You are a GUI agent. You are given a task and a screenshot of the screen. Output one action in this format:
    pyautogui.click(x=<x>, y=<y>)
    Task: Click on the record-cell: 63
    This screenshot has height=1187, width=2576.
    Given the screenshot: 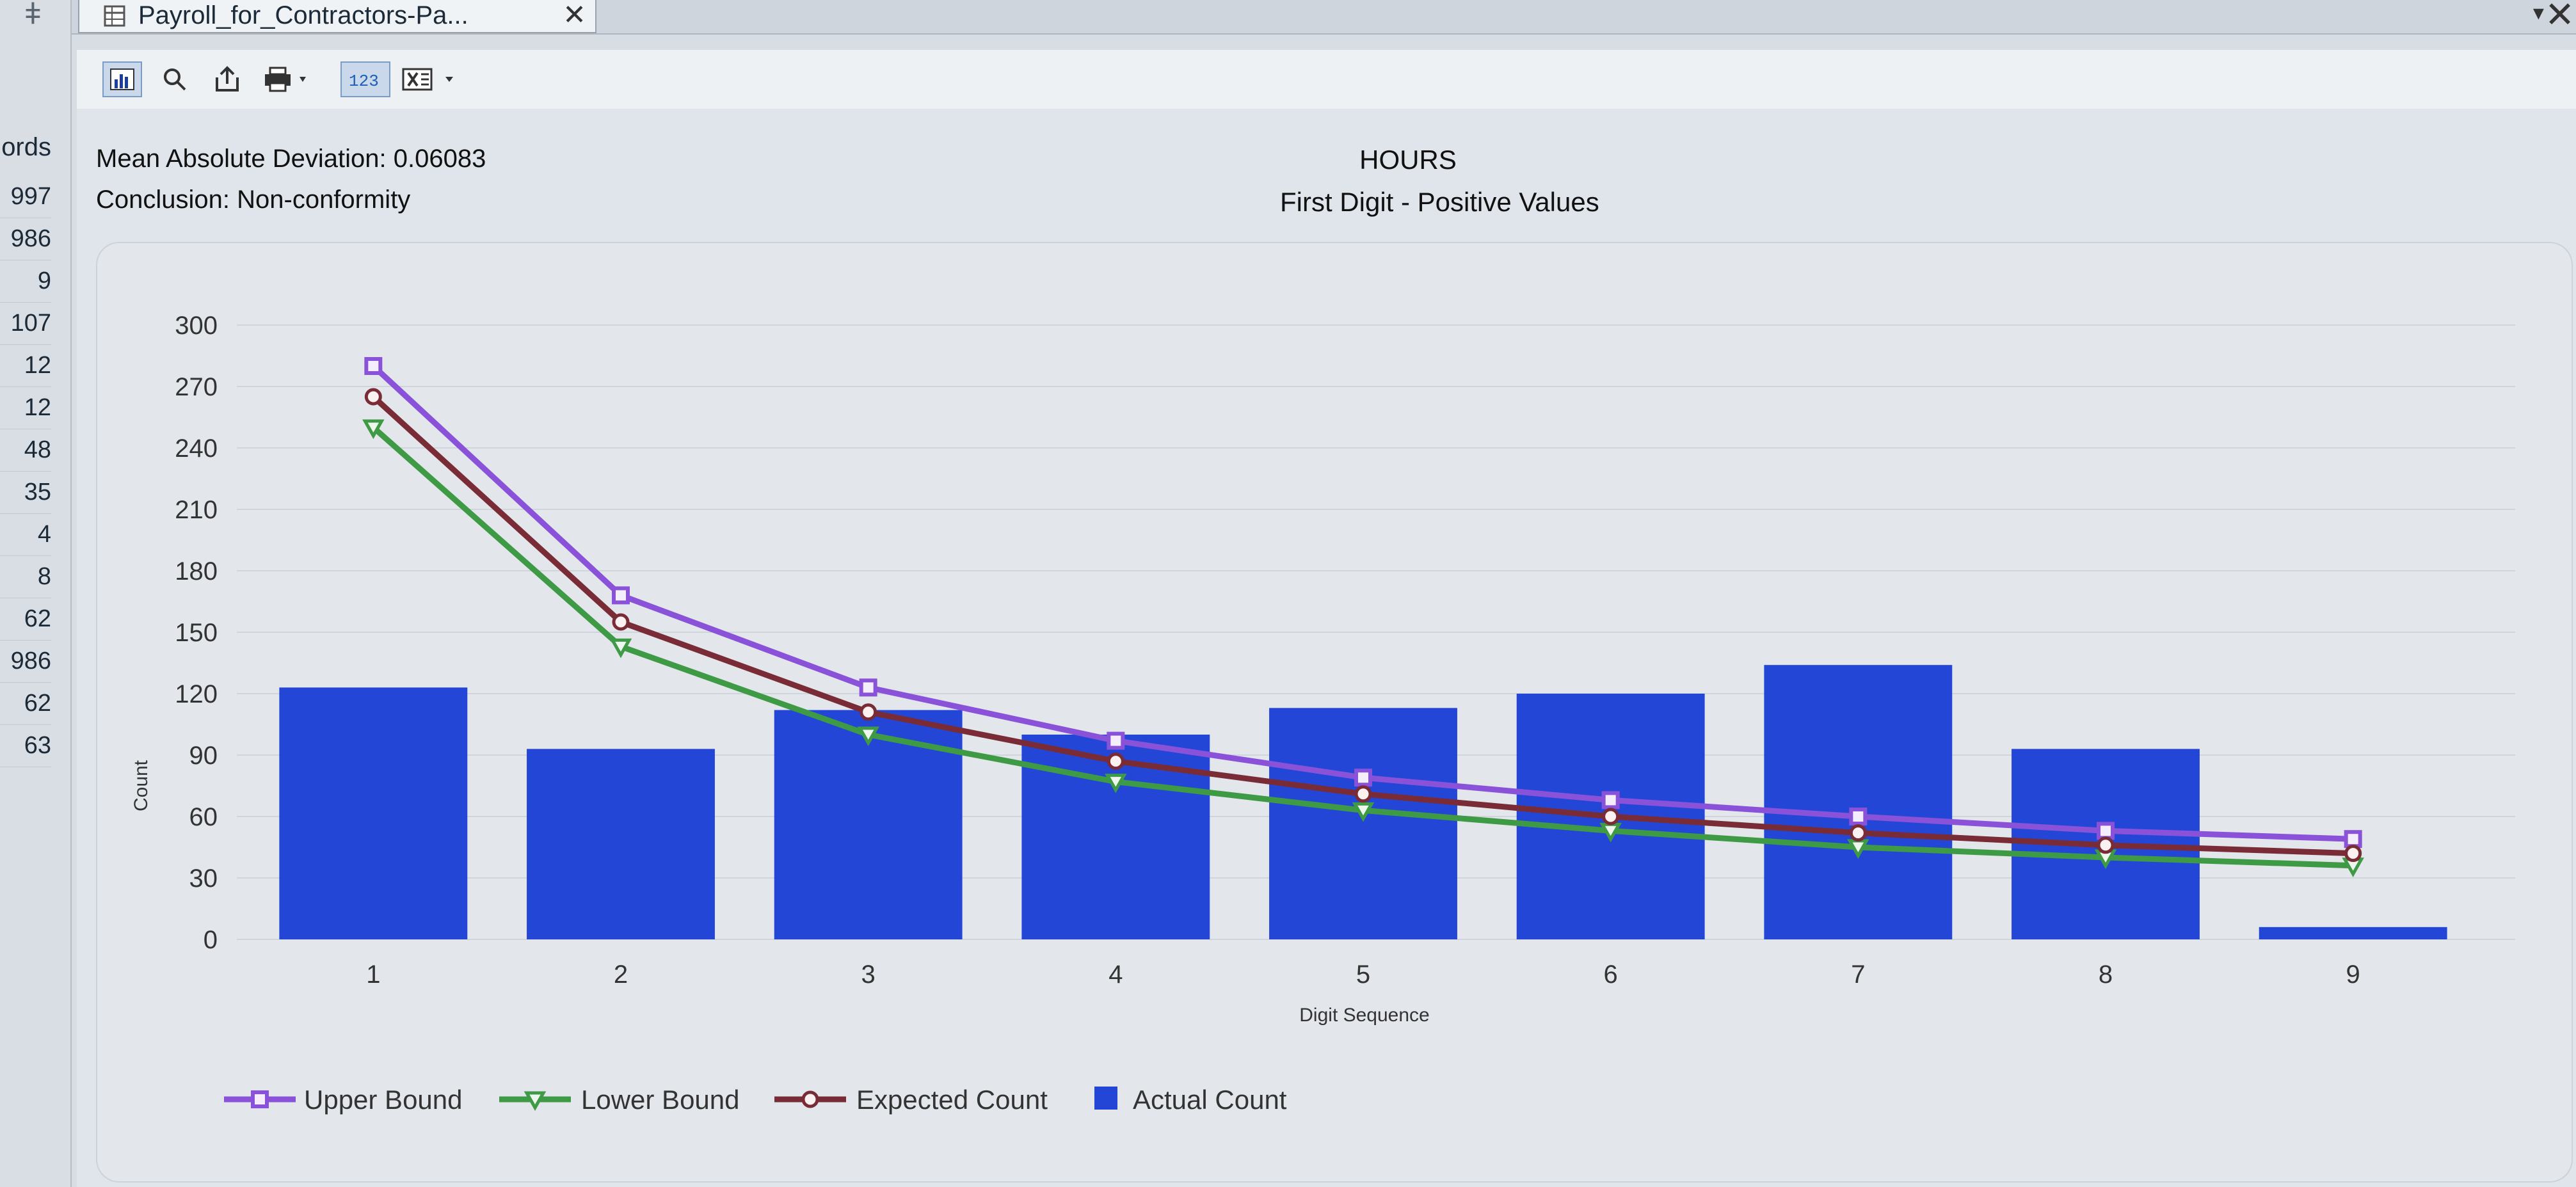 What is the action you would take?
    pyautogui.click(x=25, y=745)
    